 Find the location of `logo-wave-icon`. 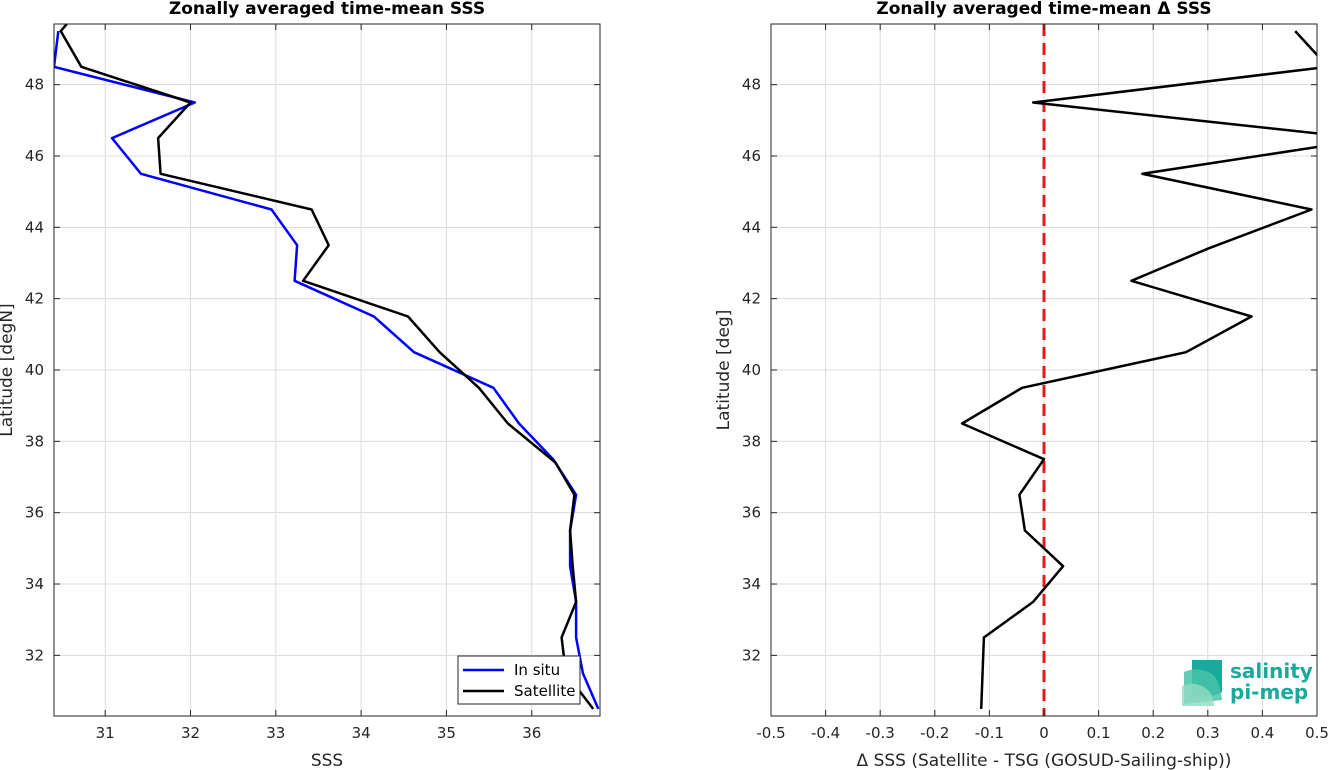

logo-wave-icon is located at coordinates (1202, 683).